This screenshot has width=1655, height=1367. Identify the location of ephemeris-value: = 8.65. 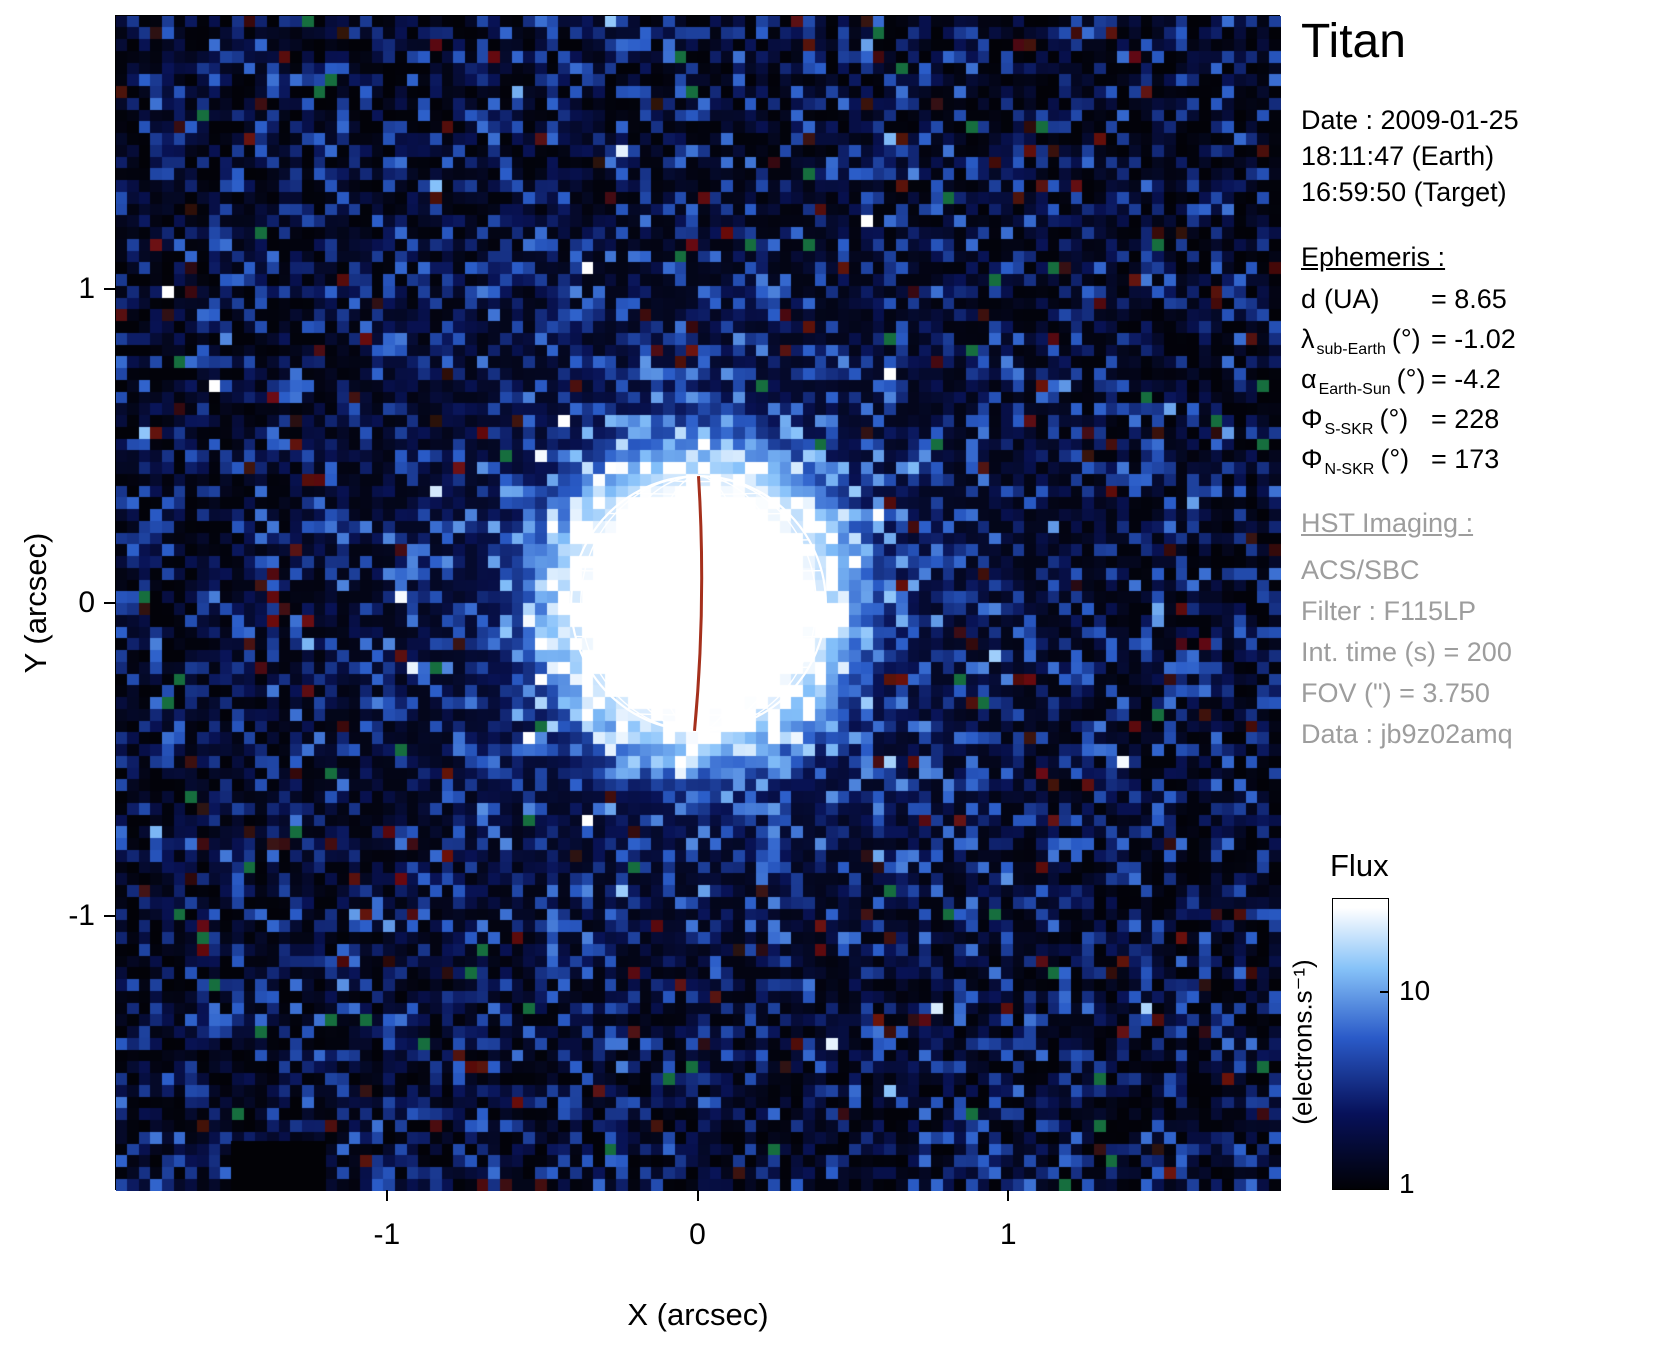
(1469, 299).